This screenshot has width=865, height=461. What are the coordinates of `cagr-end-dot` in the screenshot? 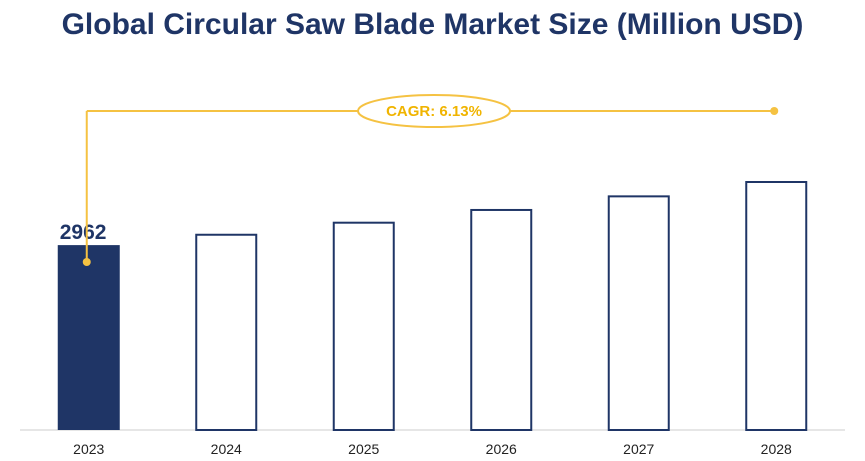 It's located at (774, 111).